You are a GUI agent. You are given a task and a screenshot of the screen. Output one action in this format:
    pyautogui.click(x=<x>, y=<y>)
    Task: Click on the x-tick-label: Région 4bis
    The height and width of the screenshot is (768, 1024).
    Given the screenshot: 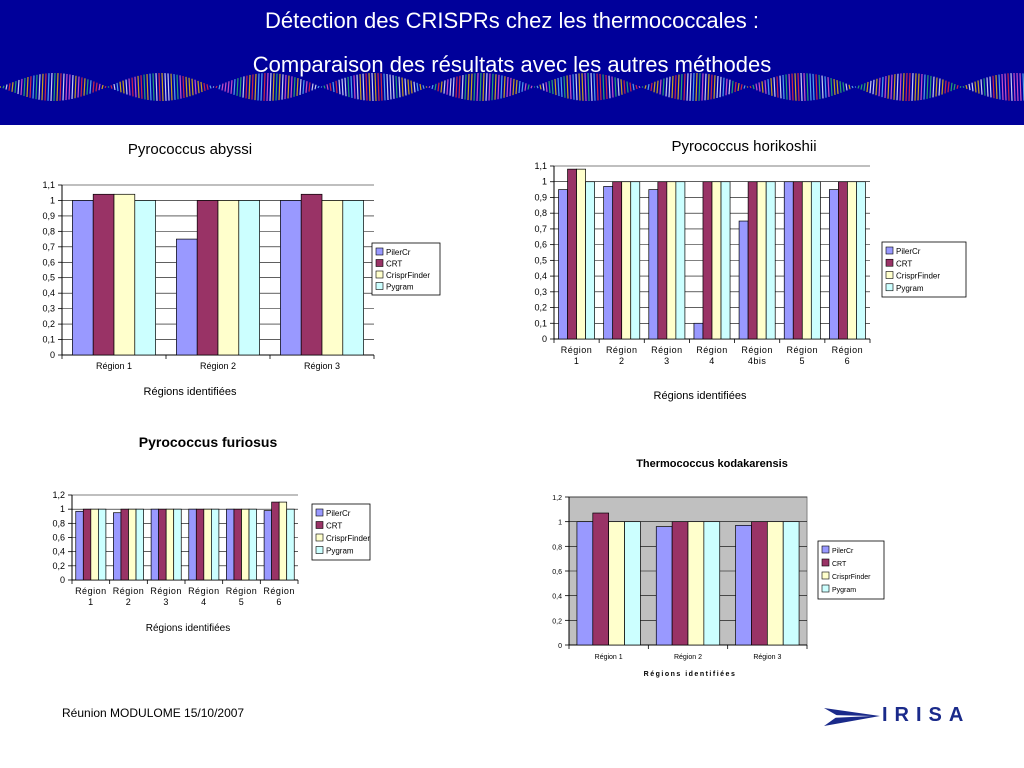 What is the action you would take?
    pyautogui.click(x=757, y=355)
    